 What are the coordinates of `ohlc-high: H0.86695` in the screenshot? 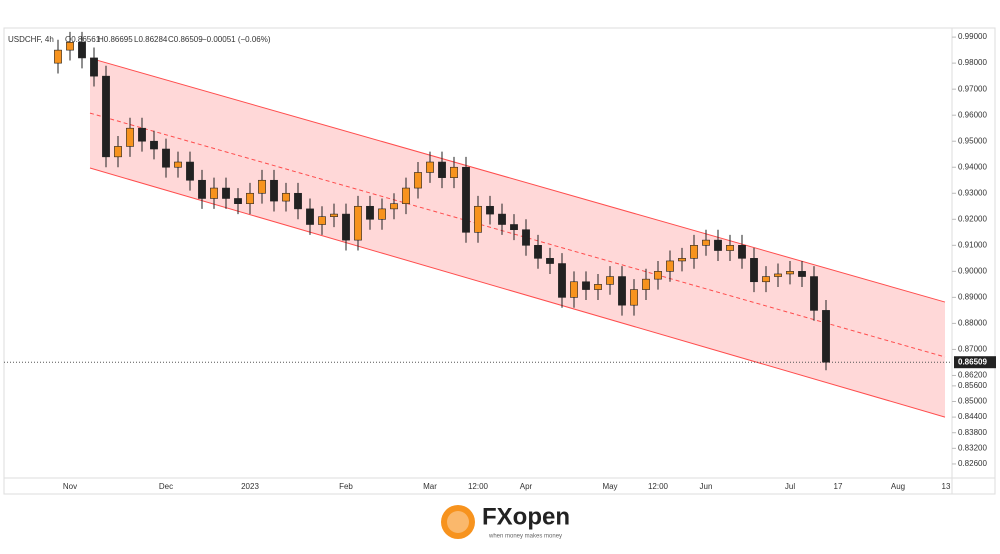 It's located at (115, 39).